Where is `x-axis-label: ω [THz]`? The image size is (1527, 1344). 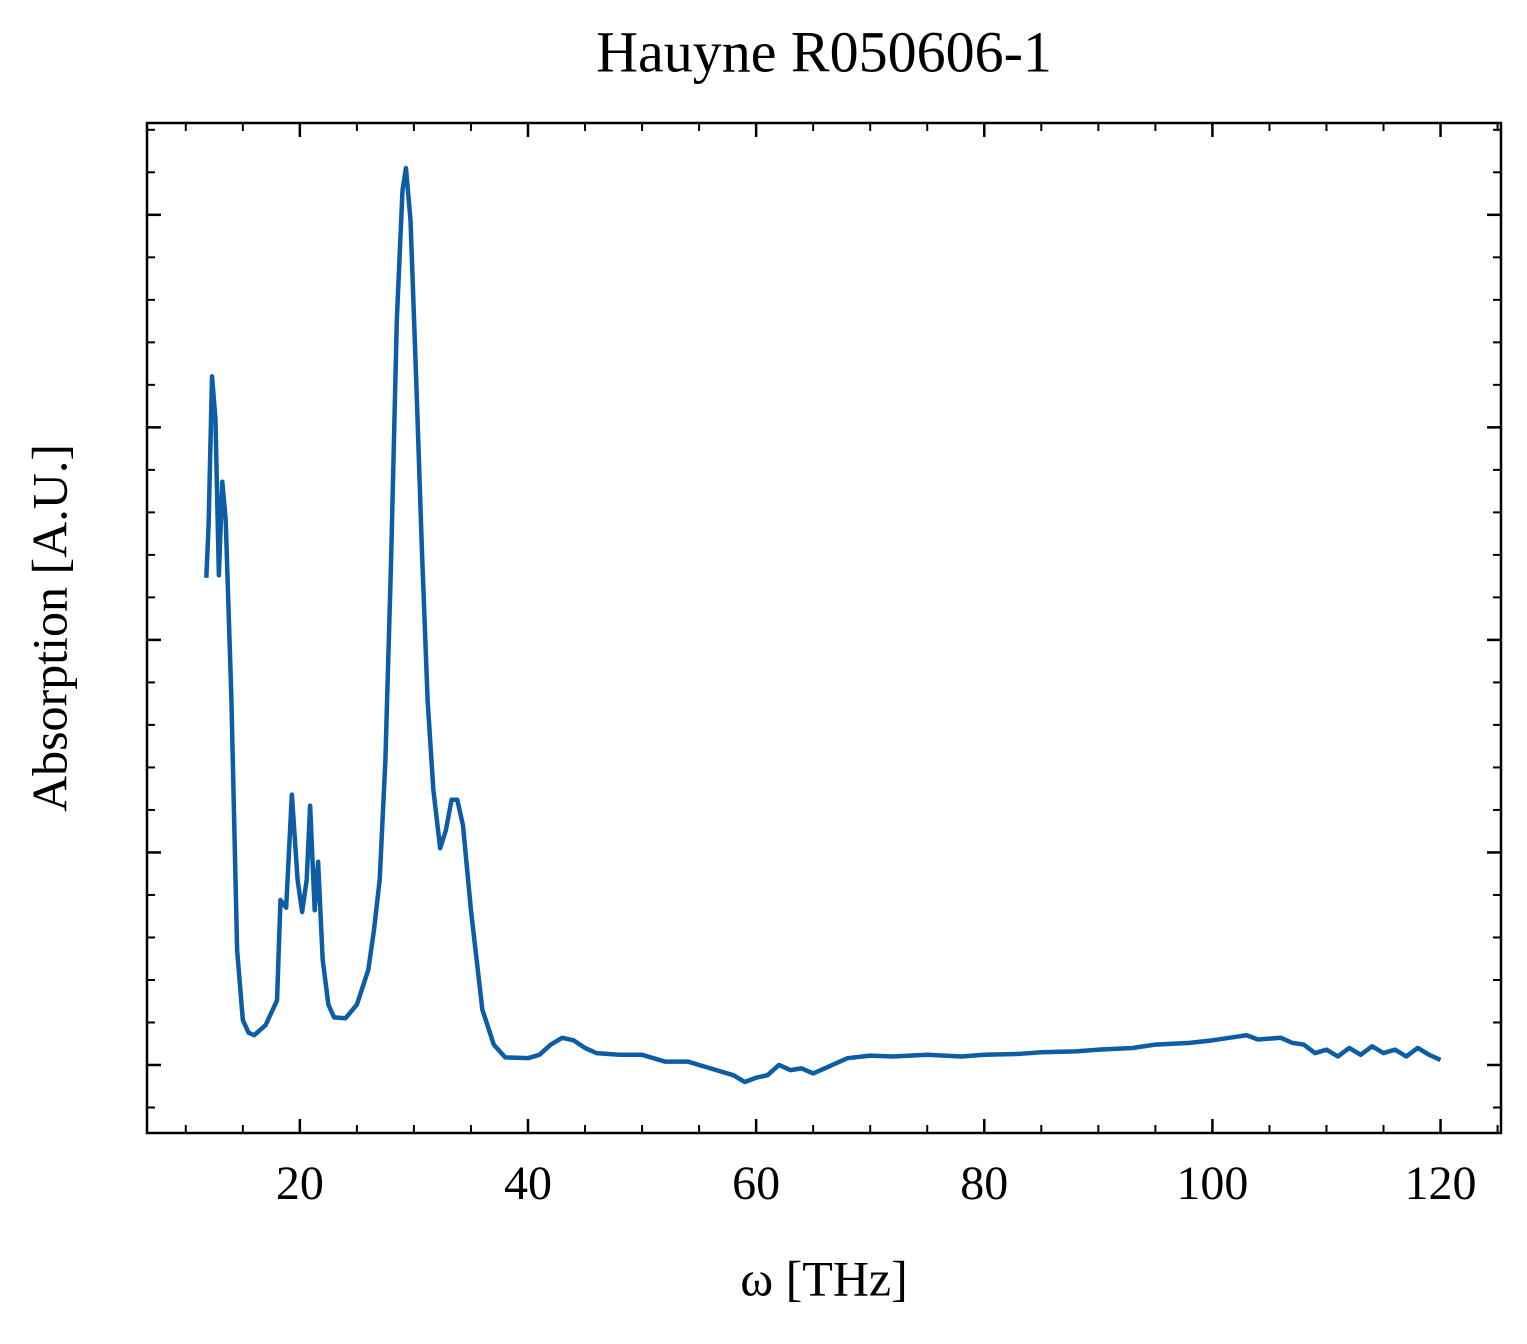
x-axis-label: ω [THz] is located at coordinates (824, 1278).